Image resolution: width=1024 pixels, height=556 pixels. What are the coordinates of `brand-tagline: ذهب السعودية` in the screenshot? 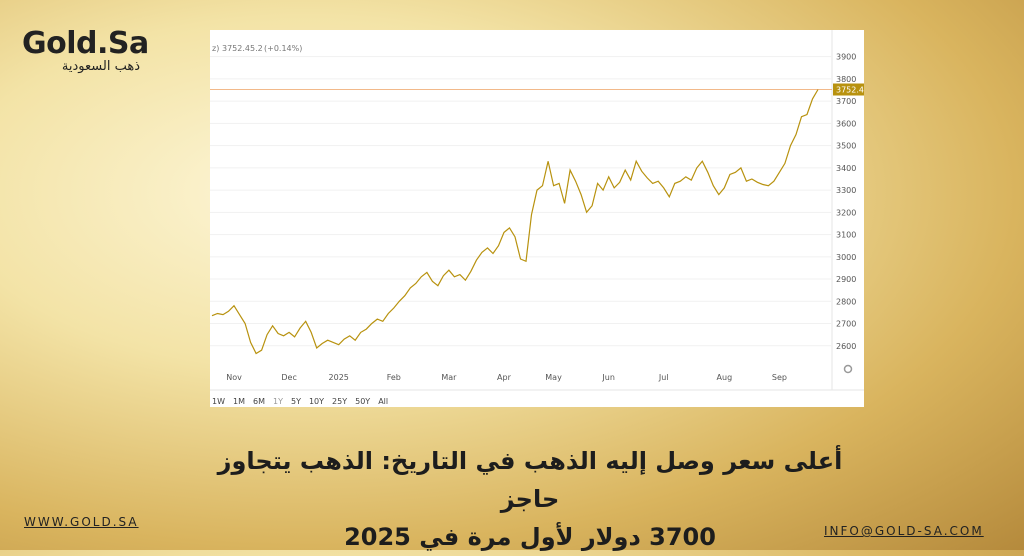 It's located at (100, 66).